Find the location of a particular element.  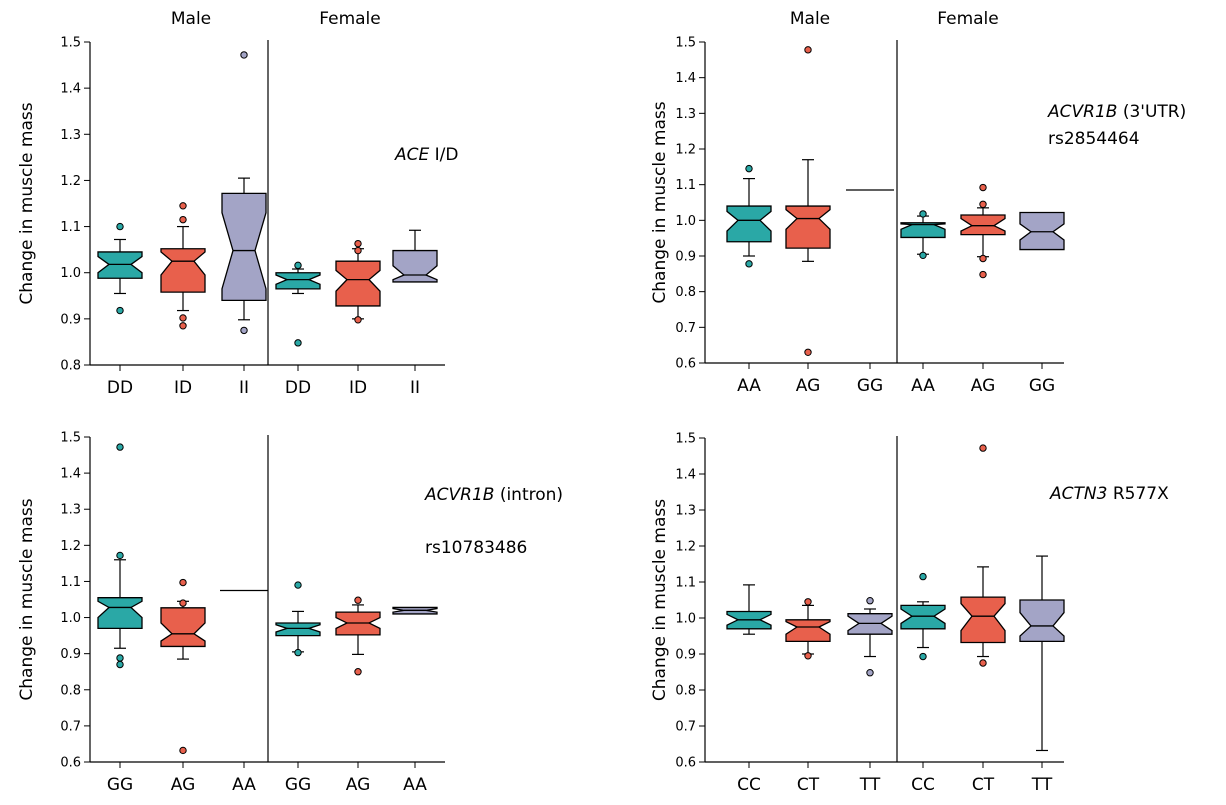

box-female-ct: CT is located at coordinates (983, 619).